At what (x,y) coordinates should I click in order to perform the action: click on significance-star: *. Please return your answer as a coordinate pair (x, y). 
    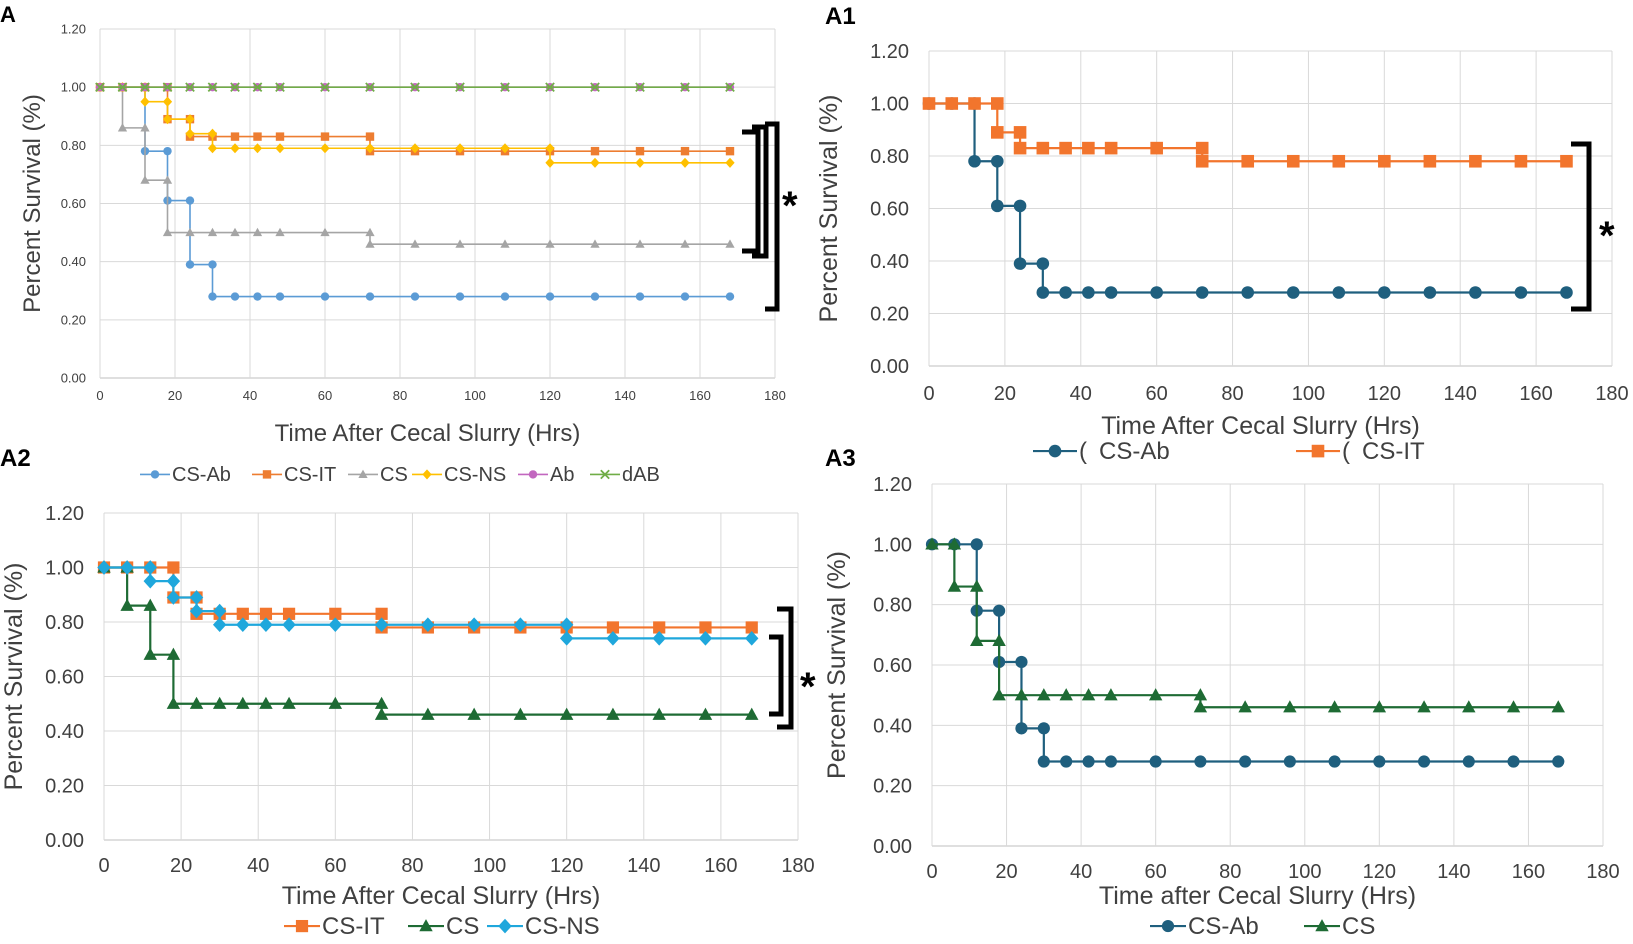
    Looking at the image, I should click on (1607, 236).